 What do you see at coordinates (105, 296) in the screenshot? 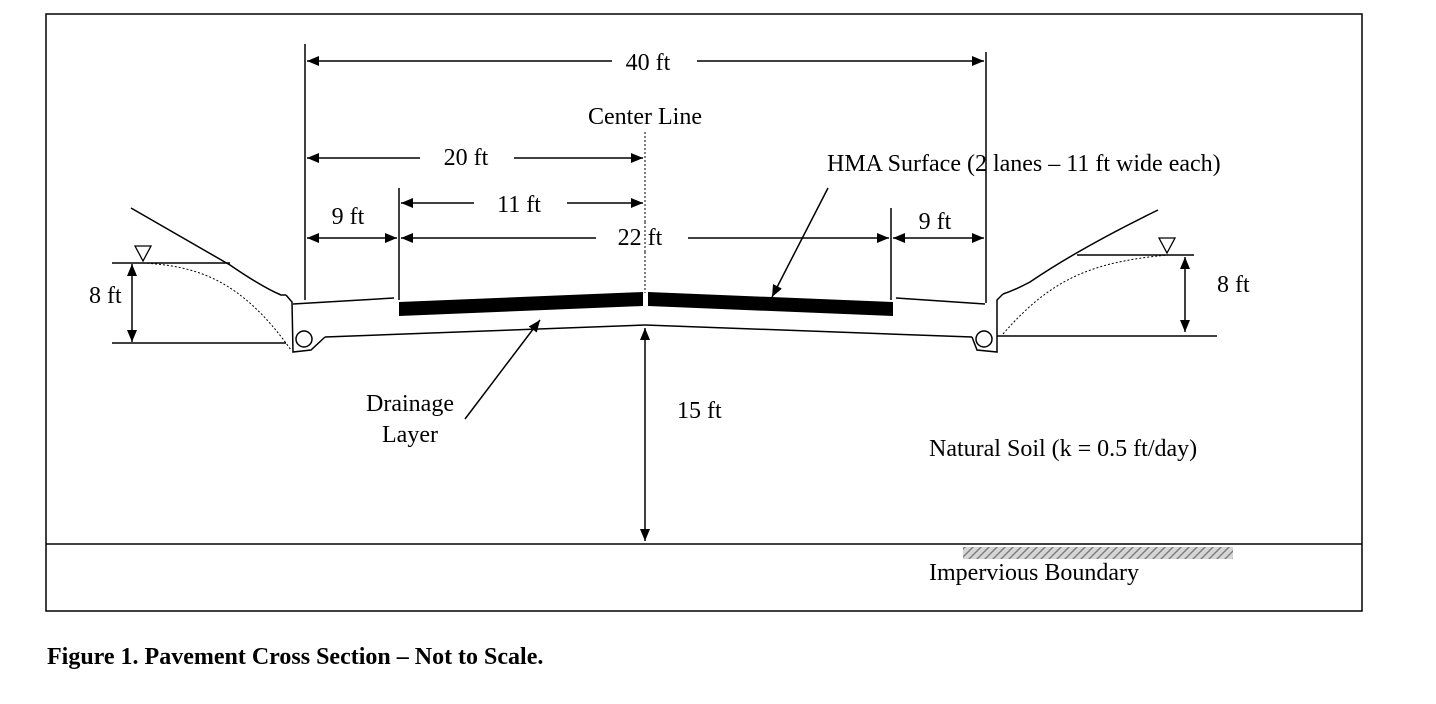
I see `water-depth-left-label: 8 ft` at bounding box center [105, 296].